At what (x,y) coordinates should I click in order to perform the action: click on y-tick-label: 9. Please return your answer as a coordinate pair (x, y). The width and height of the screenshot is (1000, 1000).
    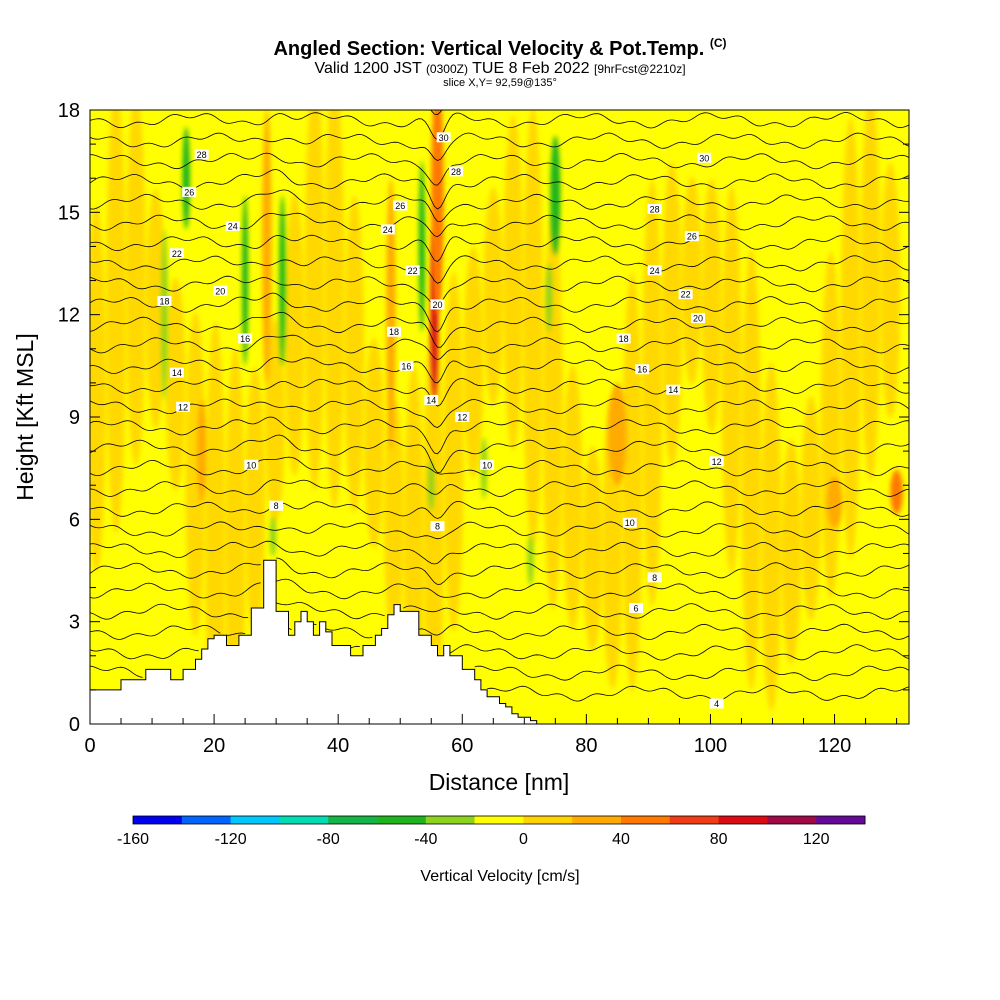
    Looking at the image, I should click on (74, 418).